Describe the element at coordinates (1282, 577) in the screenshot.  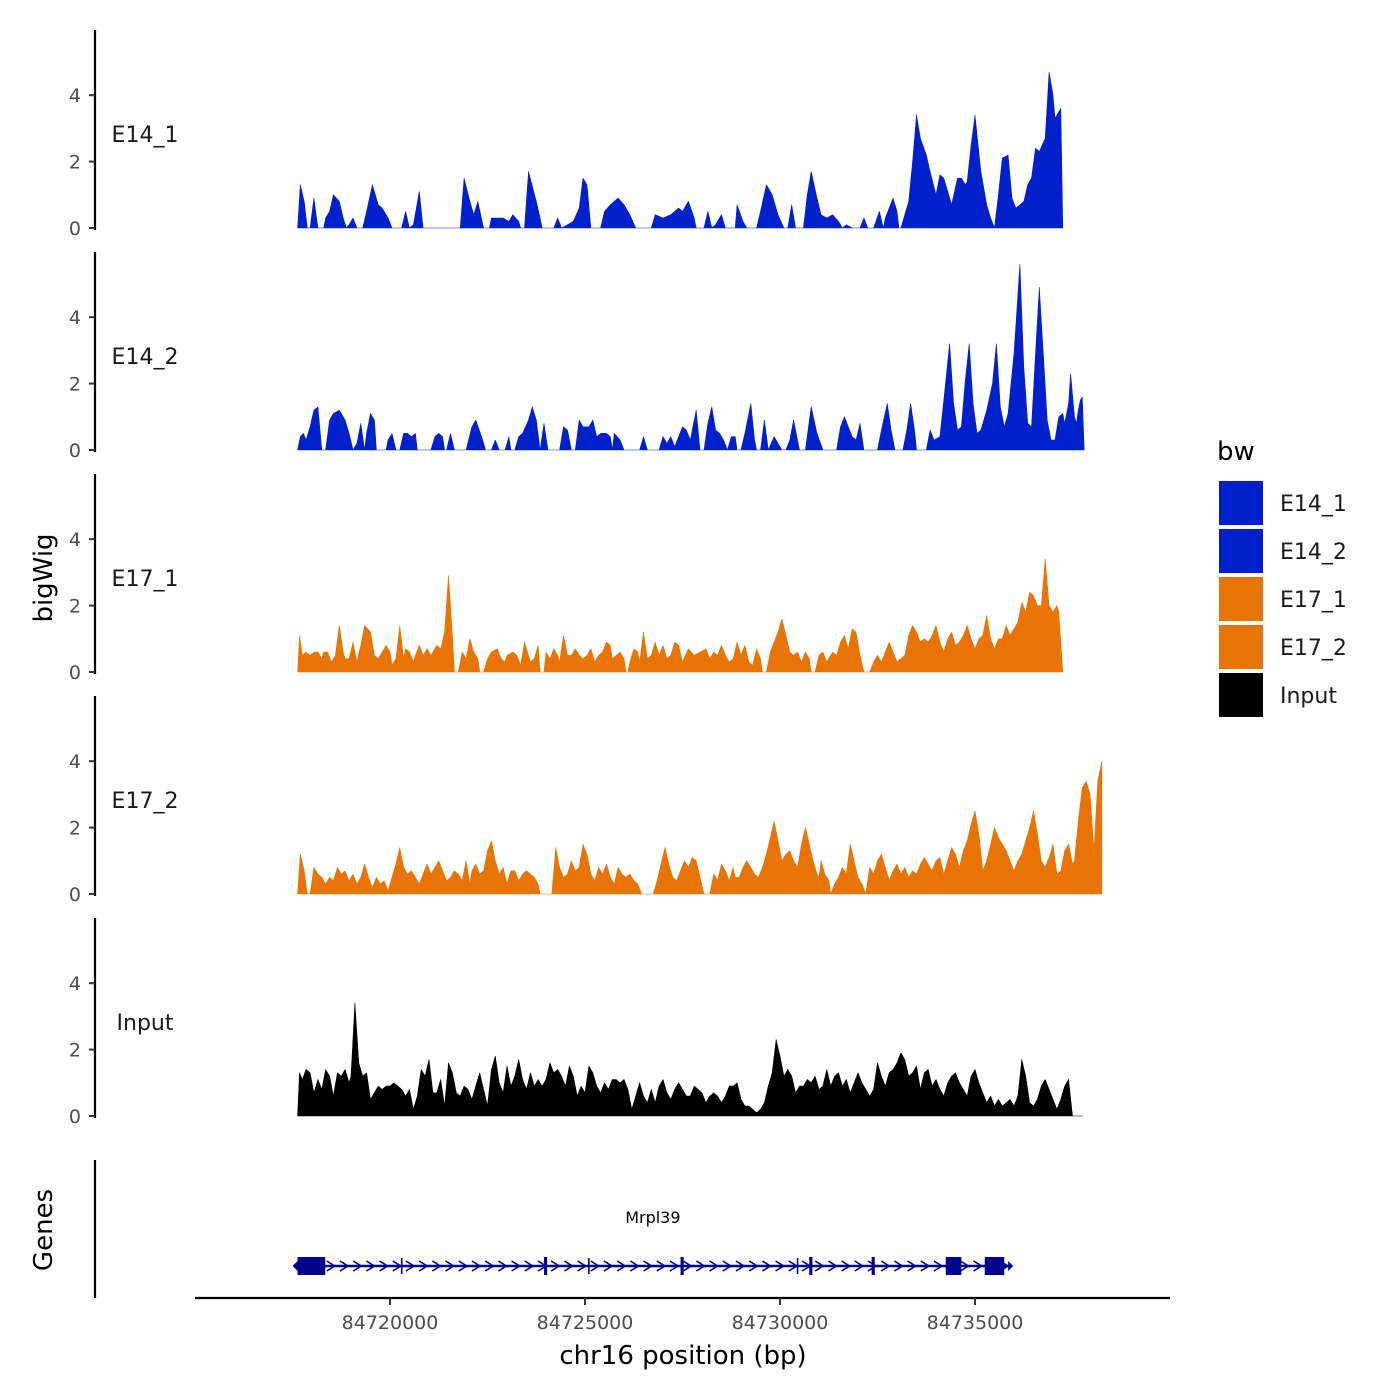
I see `legend: bw E14_1 E14_2 E17_1 E17_2 Input` at that location.